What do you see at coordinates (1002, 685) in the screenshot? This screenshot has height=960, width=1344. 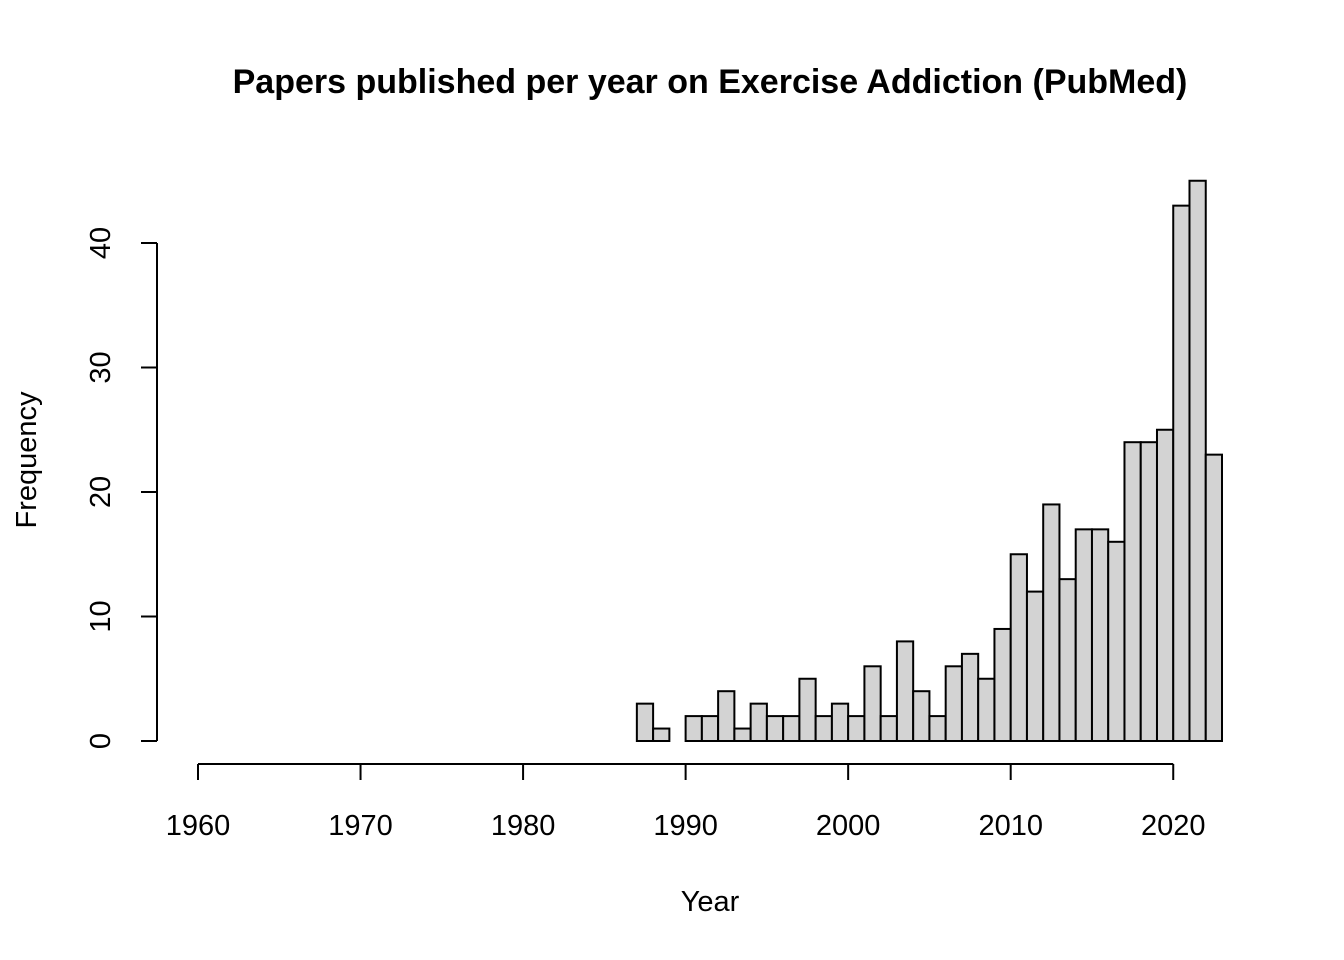 I see `bar-2009` at bounding box center [1002, 685].